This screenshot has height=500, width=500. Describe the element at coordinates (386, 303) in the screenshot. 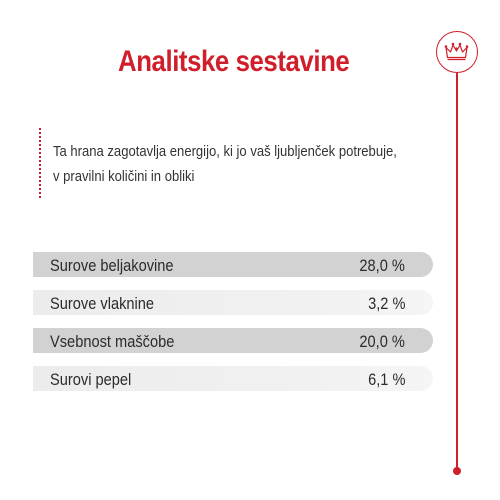

I see `row-value: 3,2 %` at that location.